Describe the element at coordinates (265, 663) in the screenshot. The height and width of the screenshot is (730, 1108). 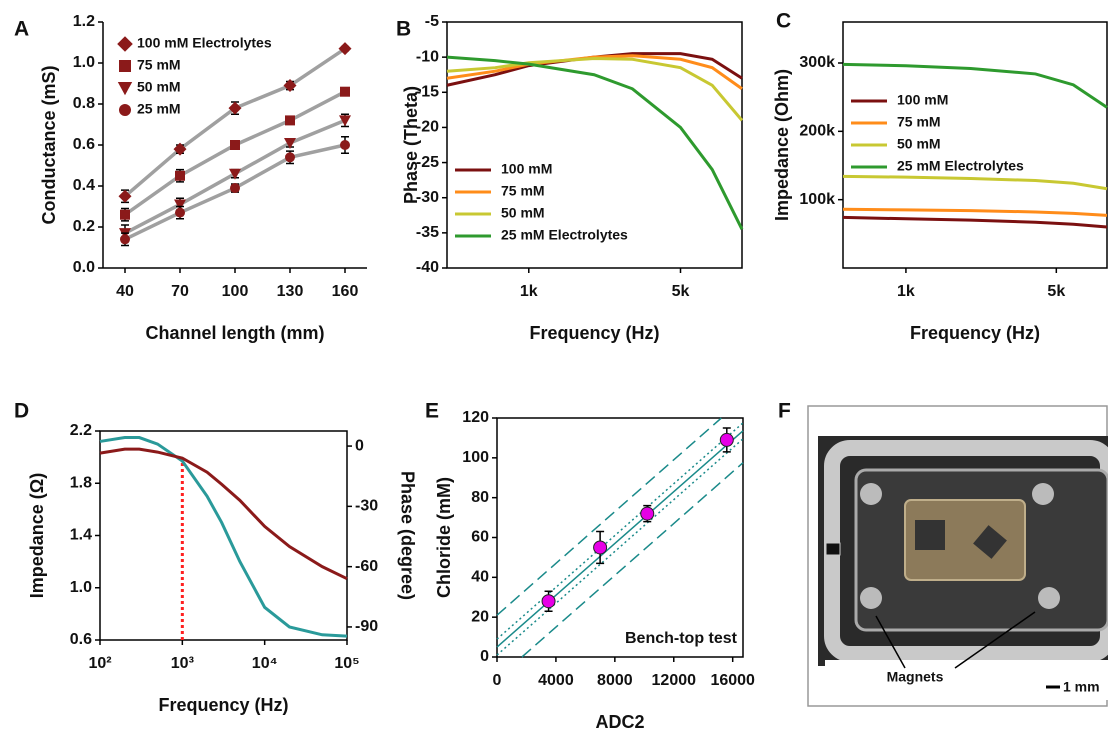
I see `x-tick-label: 10⁴` at that location.